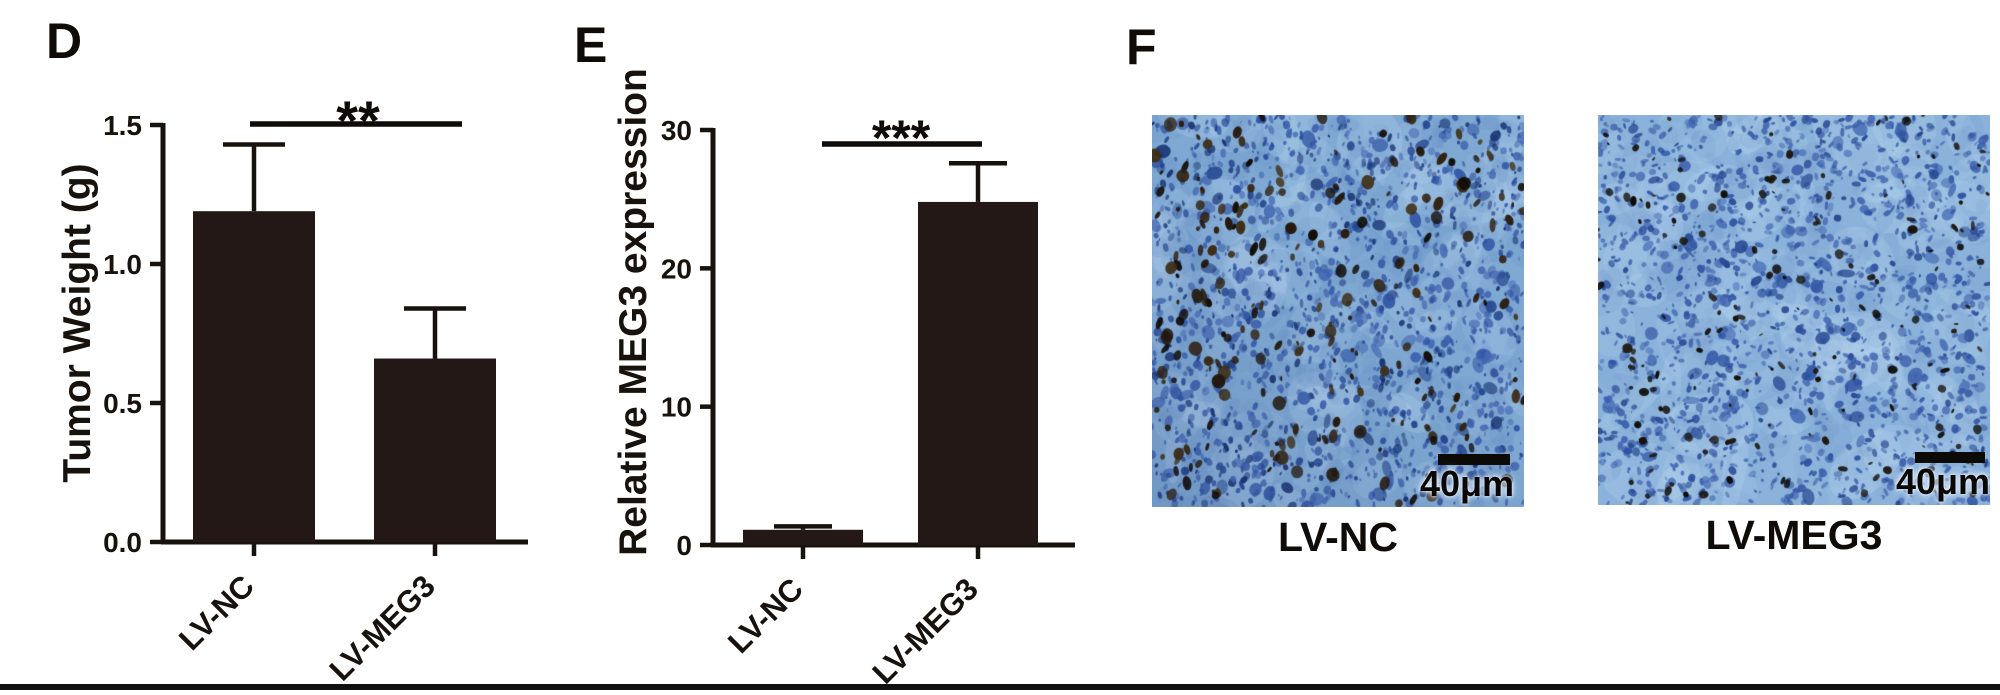 The width and height of the screenshot is (2000, 695). What do you see at coordinates (358, 120) in the screenshot?
I see `significance-stars: **` at bounding box center [358, 120].